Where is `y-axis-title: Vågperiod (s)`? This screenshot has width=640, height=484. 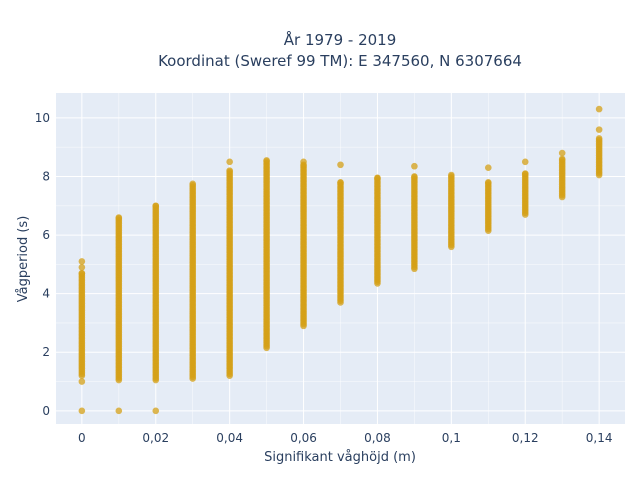
y-axis-title: Vågperiod (s) is located at coordinates (23, 259).